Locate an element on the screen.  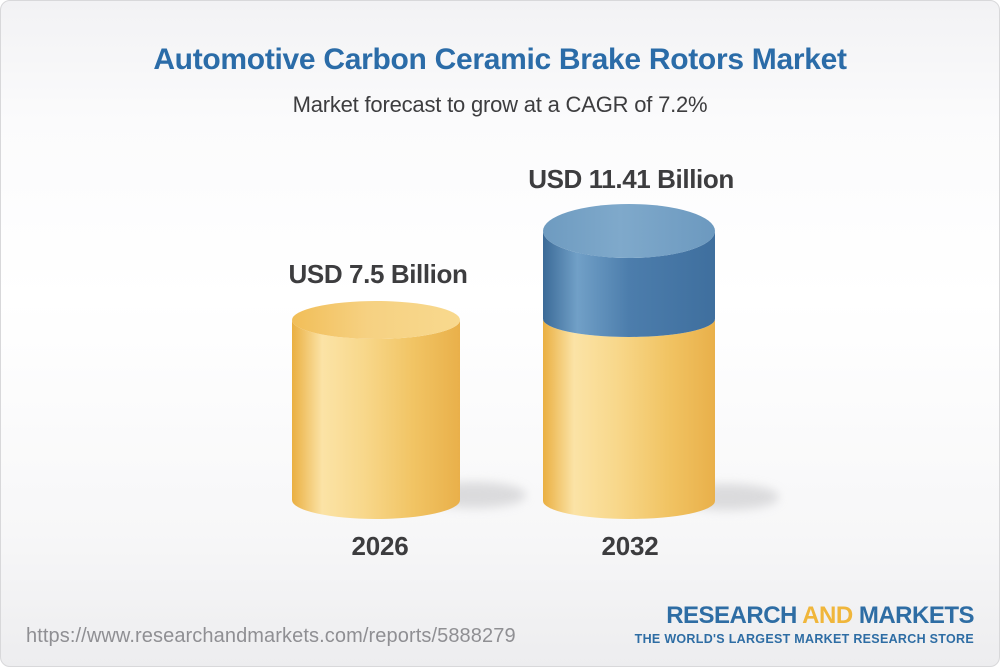
logo-word-research: RESEARCH is located at coordinates (731, 615).